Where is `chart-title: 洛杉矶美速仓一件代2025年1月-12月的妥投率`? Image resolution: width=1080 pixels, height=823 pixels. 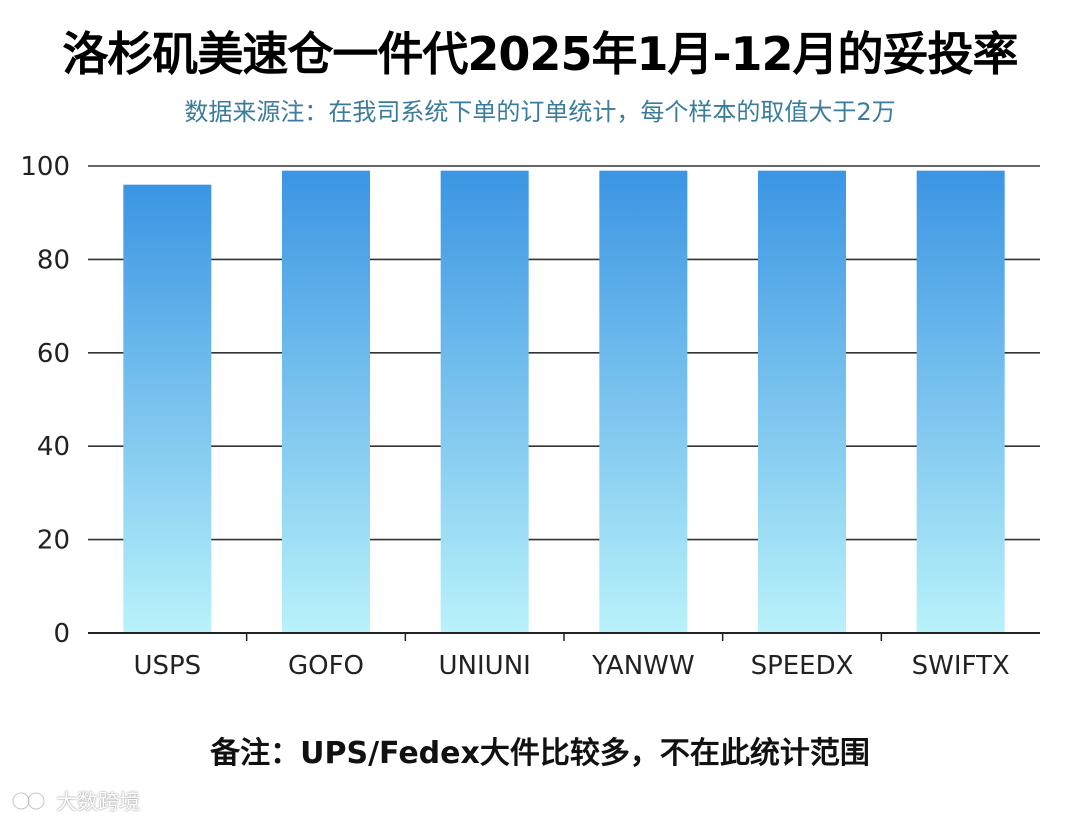
chart-title: 洛杉矶美速仓一件代2025年1月-12月的妥投率 is located at coordinates (540, 51).